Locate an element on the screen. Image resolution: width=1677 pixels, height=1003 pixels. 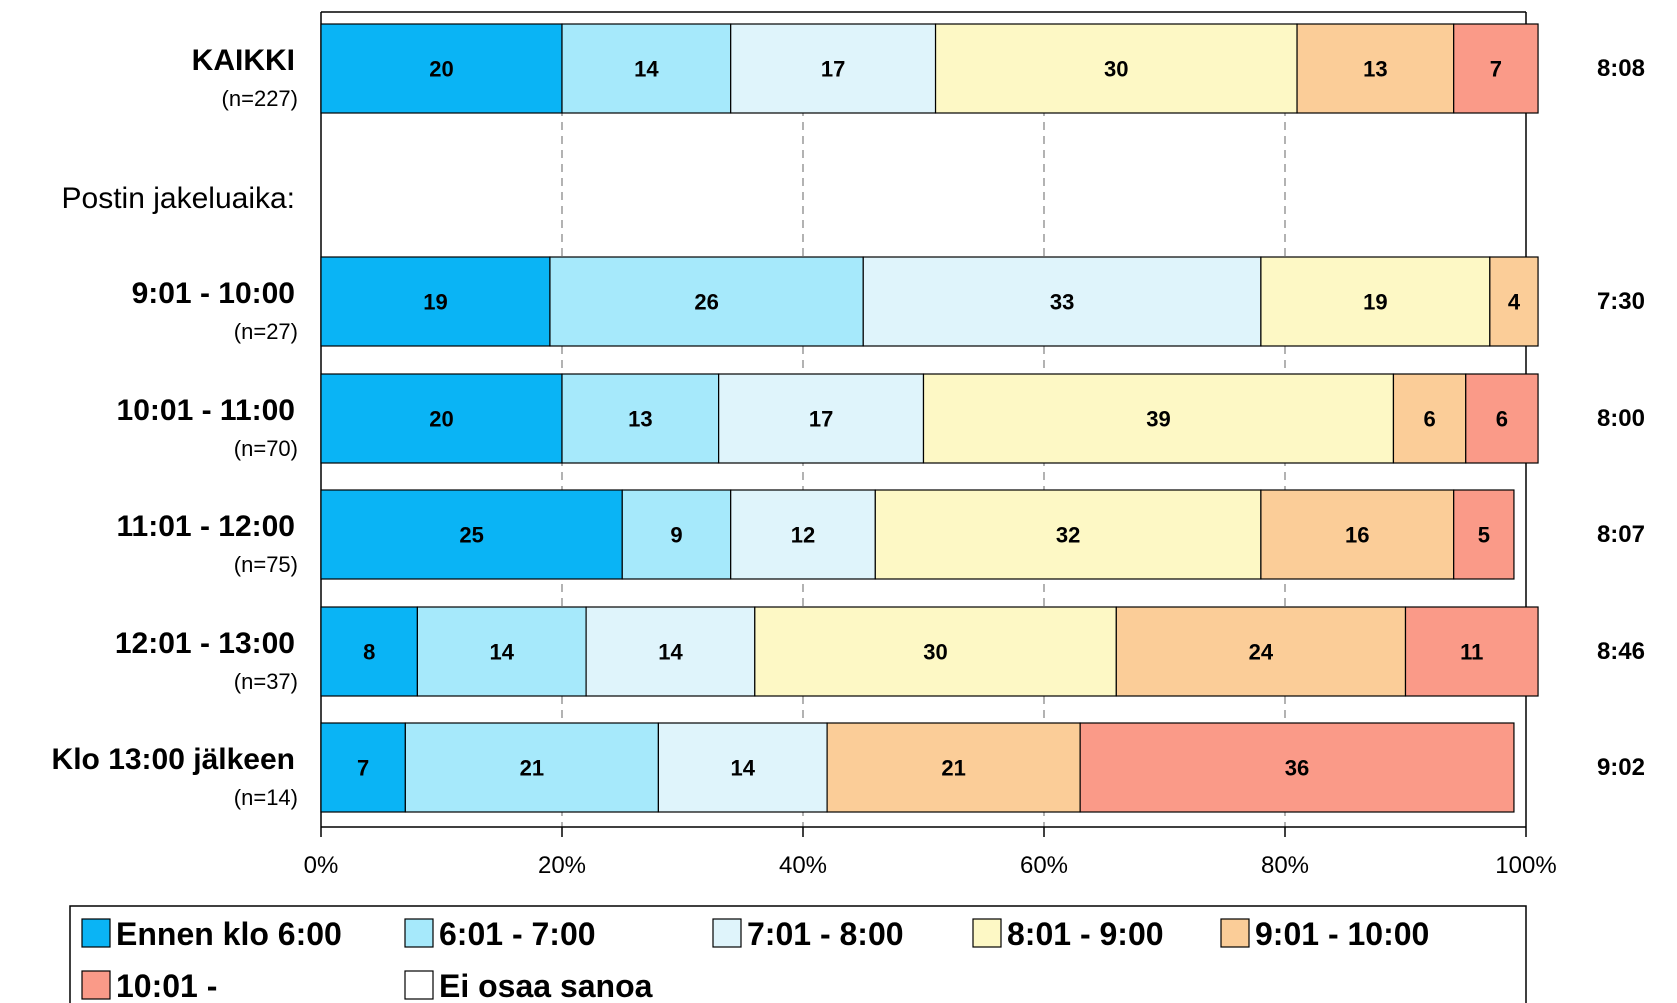
side-value: 8:00 is located at coordinates (1621, 418).